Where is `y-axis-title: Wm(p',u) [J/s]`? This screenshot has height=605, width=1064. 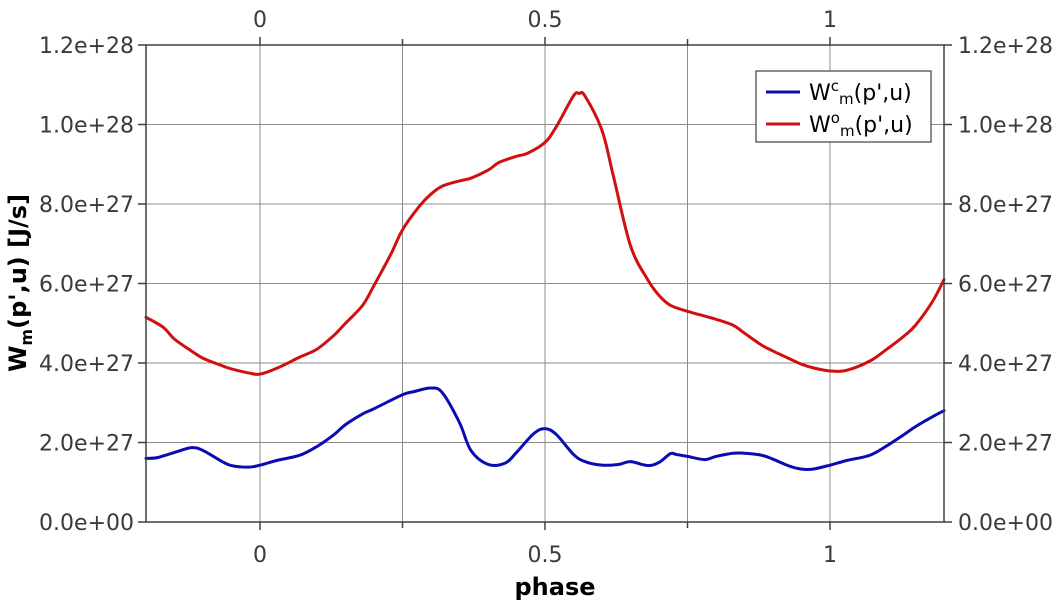 y-axis-title: Wm(p',u) [J/s] is located at coordinates (20, 283).